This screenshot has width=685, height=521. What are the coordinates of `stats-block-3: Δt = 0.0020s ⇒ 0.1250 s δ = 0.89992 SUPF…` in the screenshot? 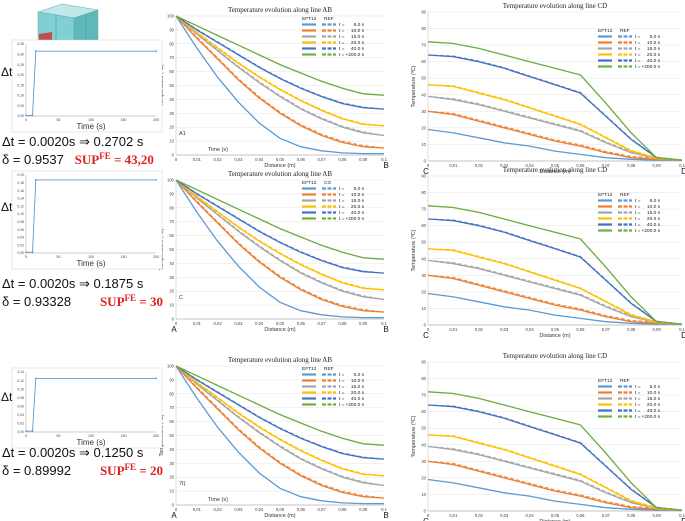 It's located at (82, 461).